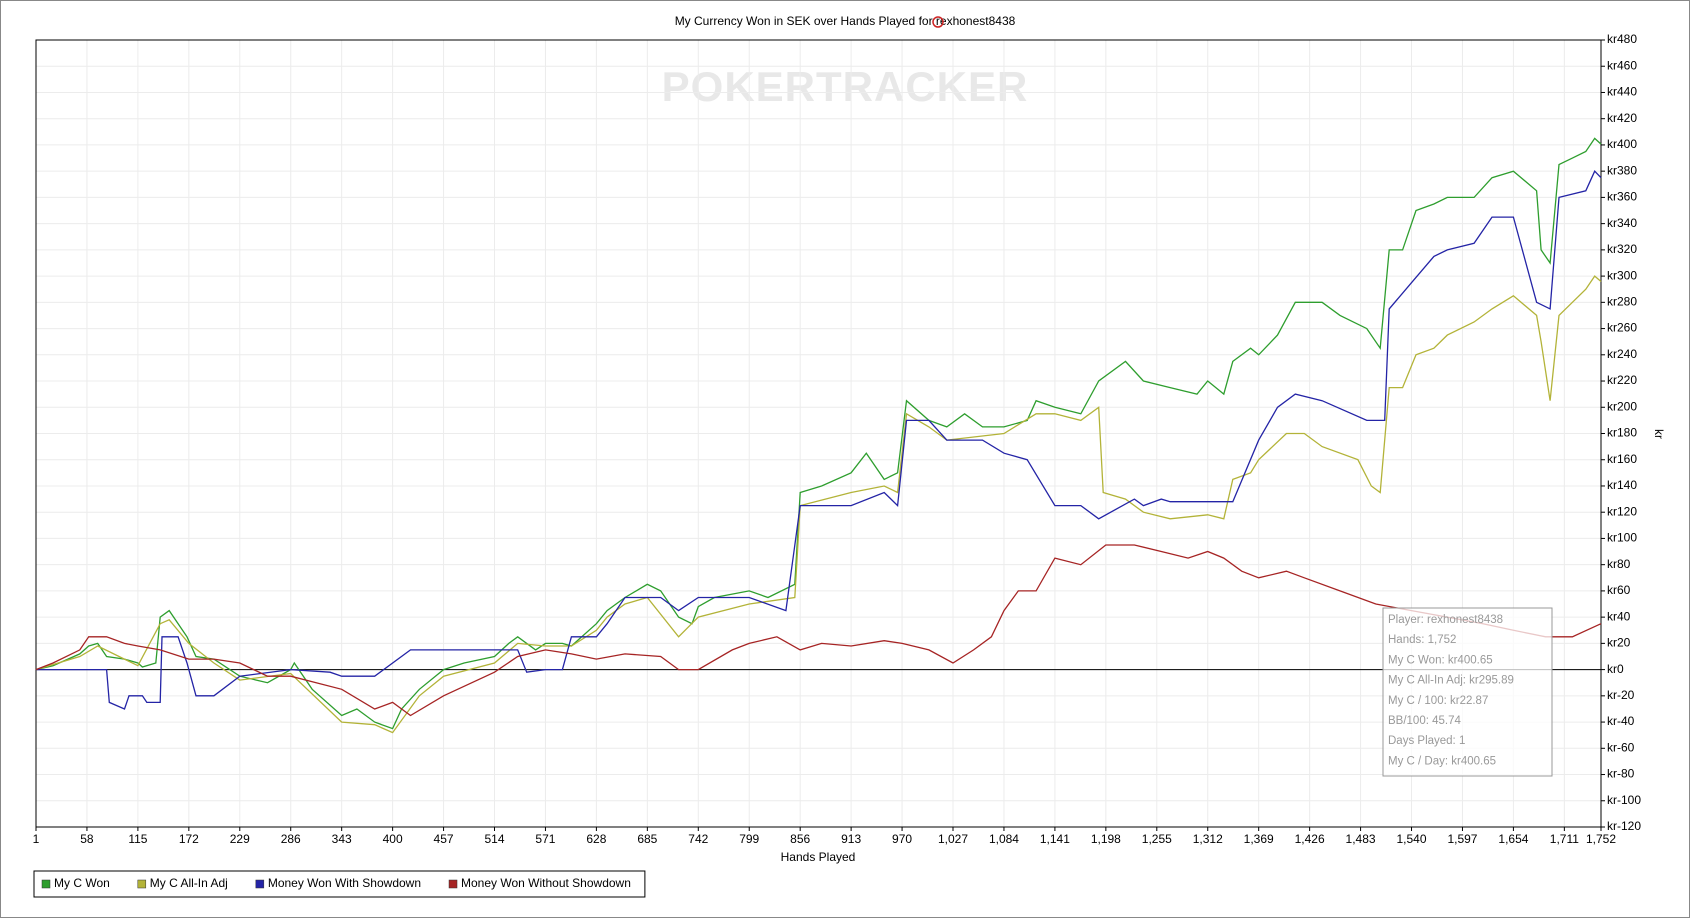 The width and height of the screenshot is (1690, 918). What do you see at coordinates (1442, 761) in the screenshot?
I see `tooltip-line: My C / Day: kr400.65` at bounding box center [1442, 761].